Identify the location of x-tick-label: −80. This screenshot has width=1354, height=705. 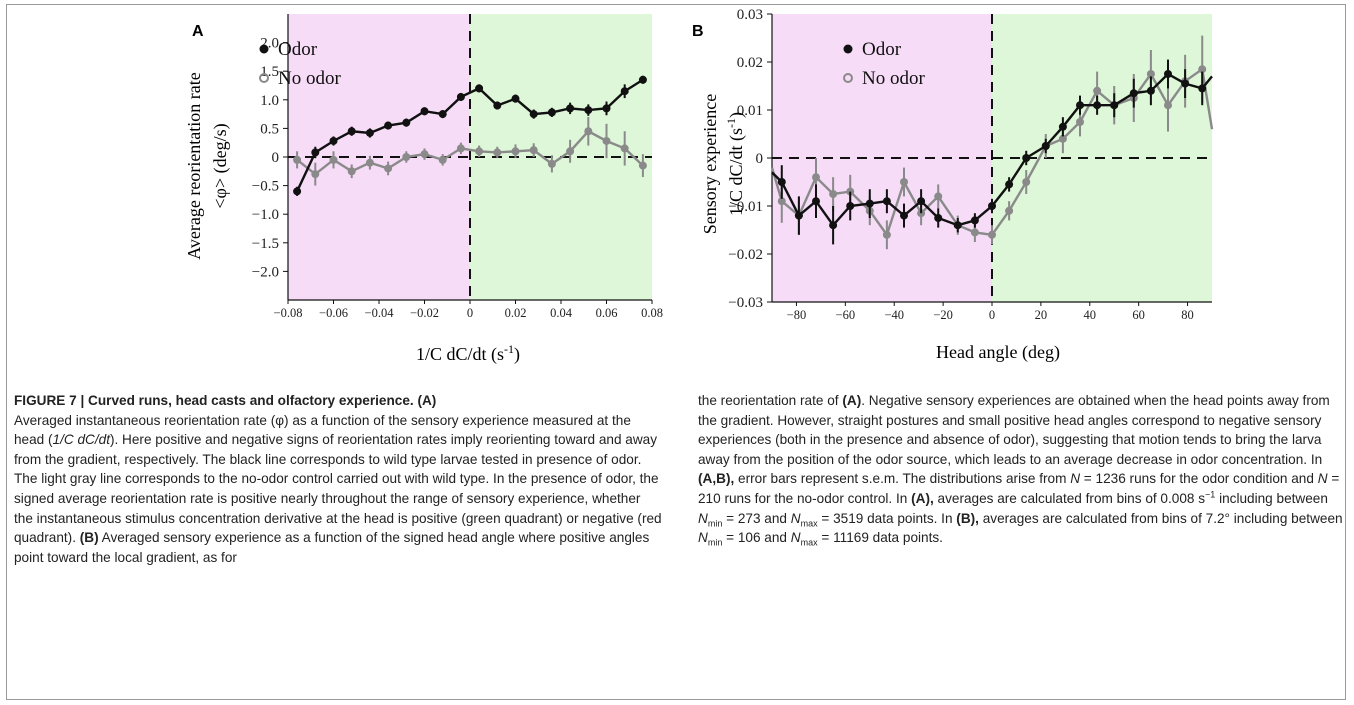
(797, 315).